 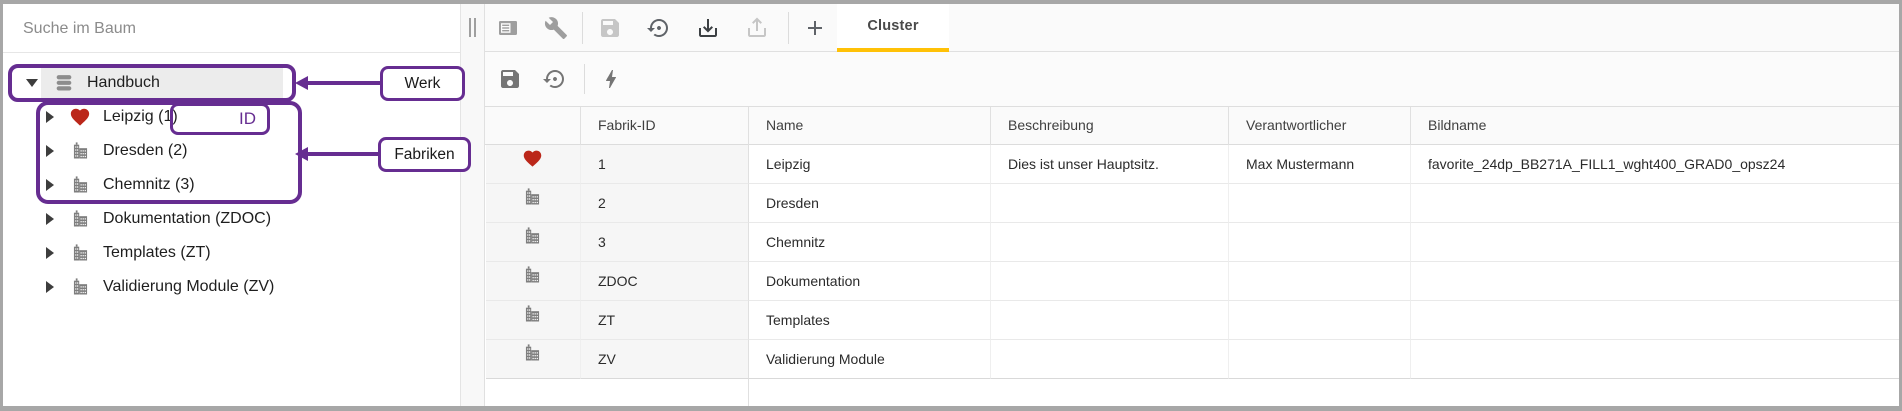 I want to click on cell-fabrik-id: 1, so click(x=664, y=164).